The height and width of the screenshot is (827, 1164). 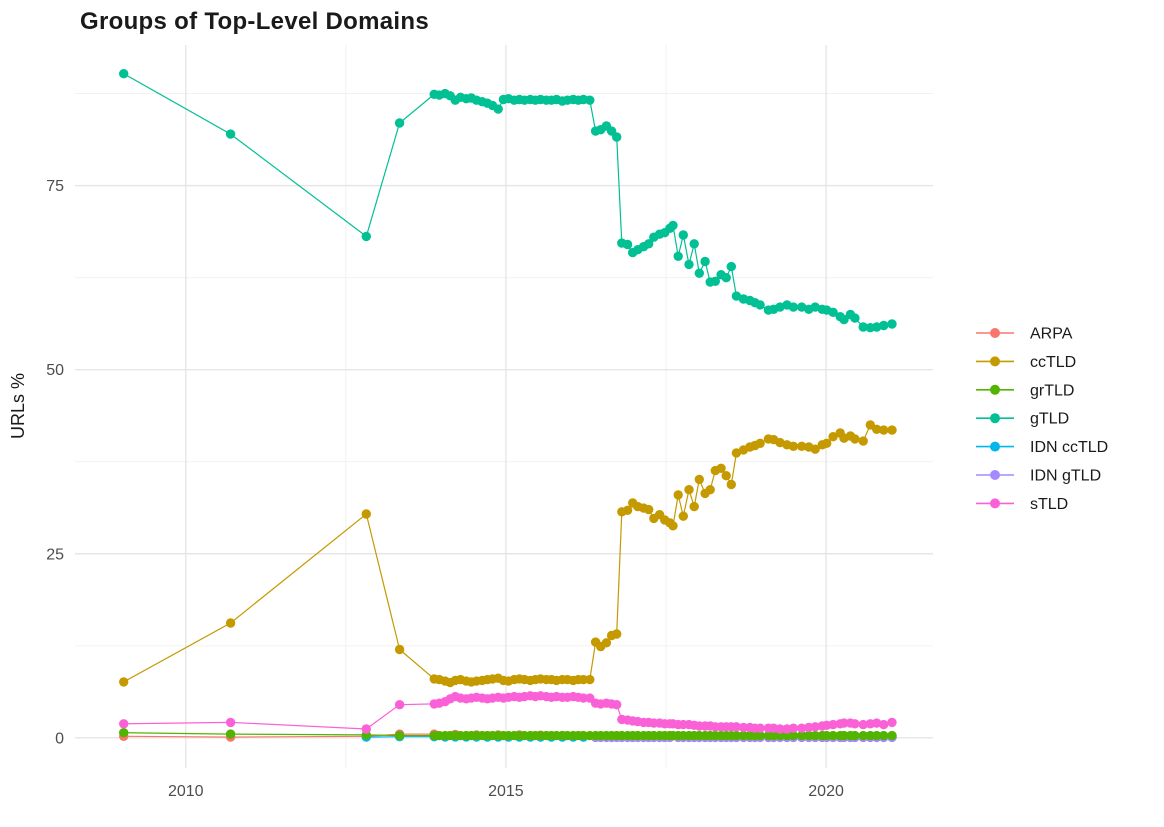 I want to click on legend-item-stld: sTLD, so click(x=1022, y=504).